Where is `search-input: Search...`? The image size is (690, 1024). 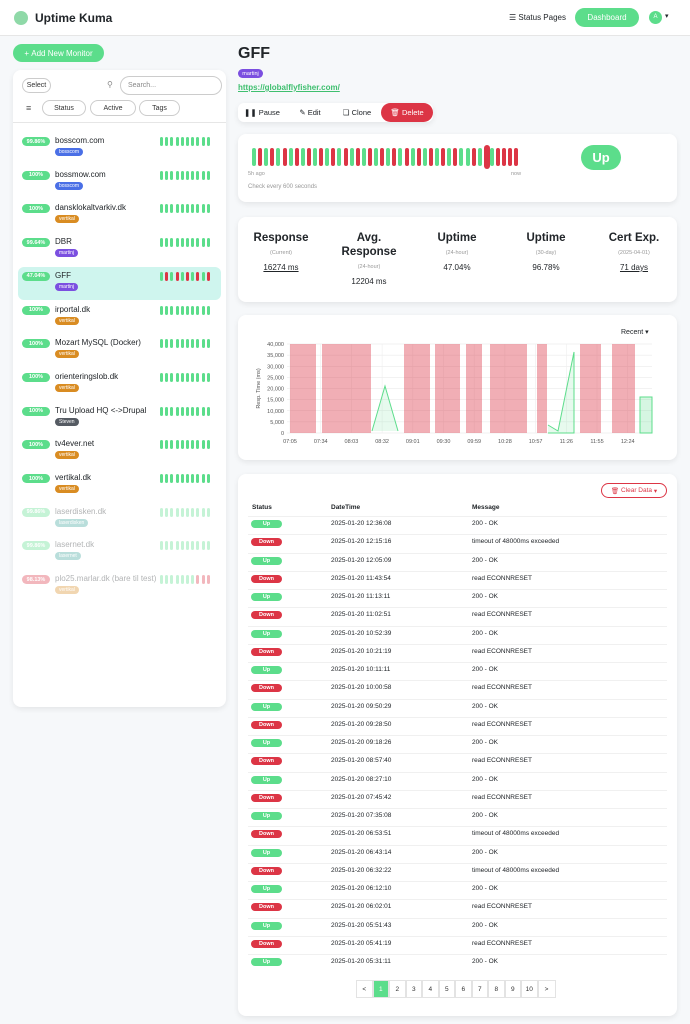
search-input: Search... is located at coordinates (171, 85).